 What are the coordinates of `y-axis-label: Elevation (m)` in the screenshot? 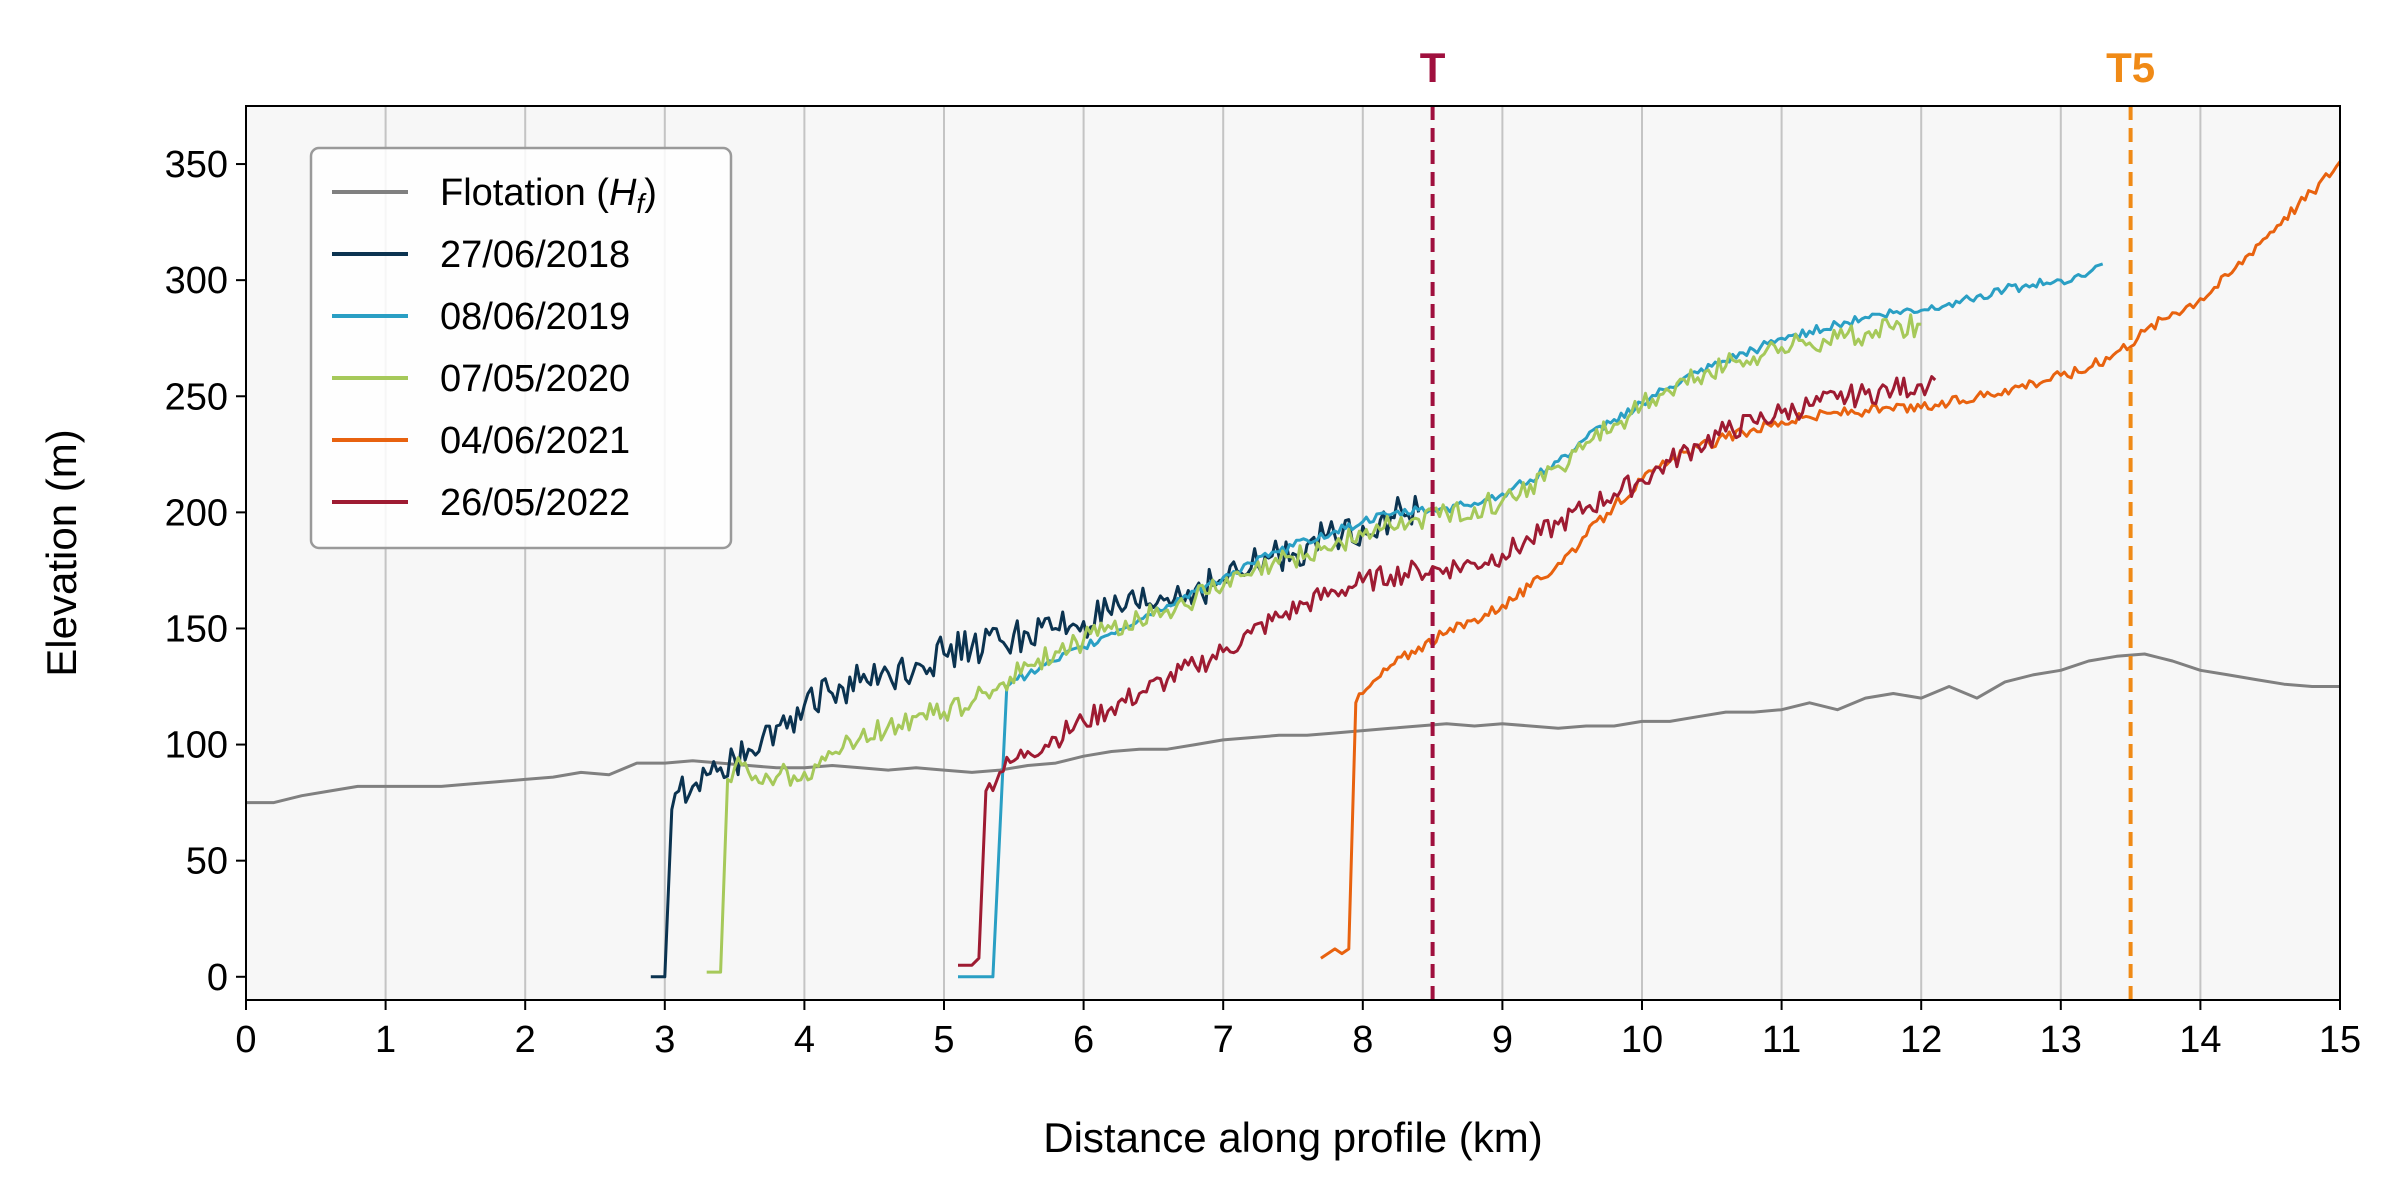 It's located at (61, 552).